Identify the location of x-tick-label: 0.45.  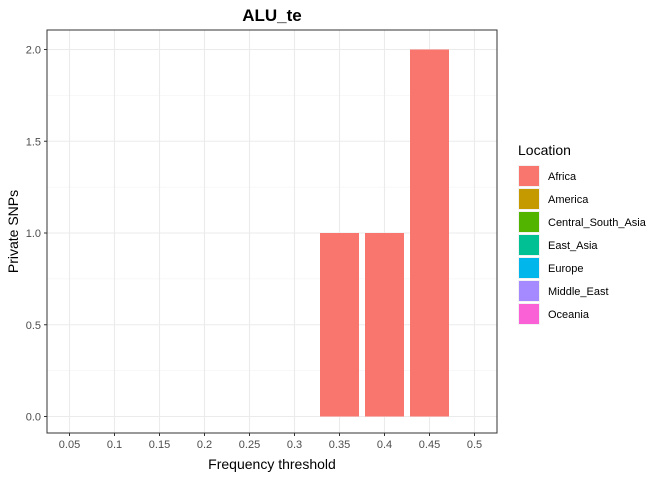
(429, 445).